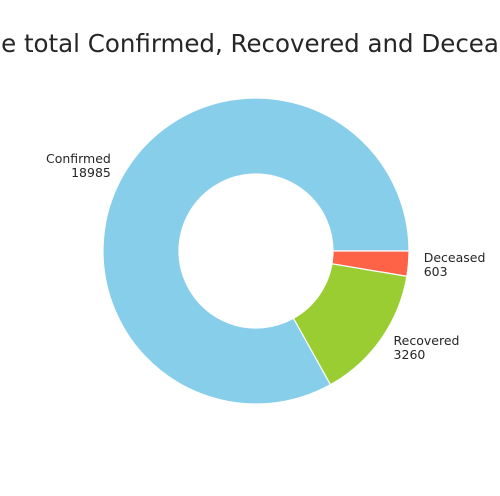  I want to click on slice-value-recovered: 3260, so click(410, 354).